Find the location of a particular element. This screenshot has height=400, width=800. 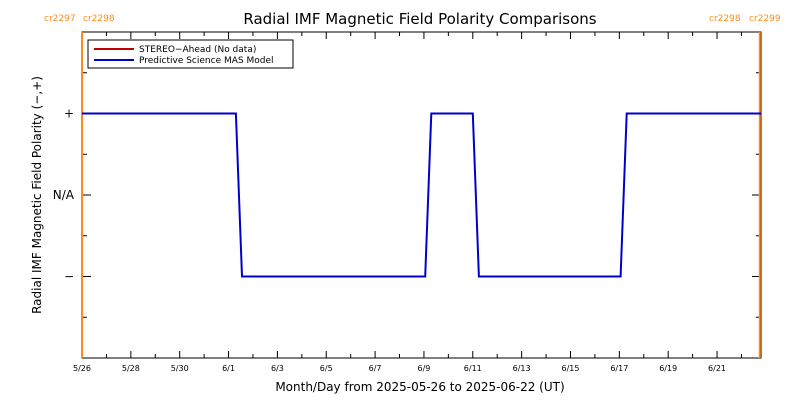

y-tick-label: + is located at coordinates (69, 114).